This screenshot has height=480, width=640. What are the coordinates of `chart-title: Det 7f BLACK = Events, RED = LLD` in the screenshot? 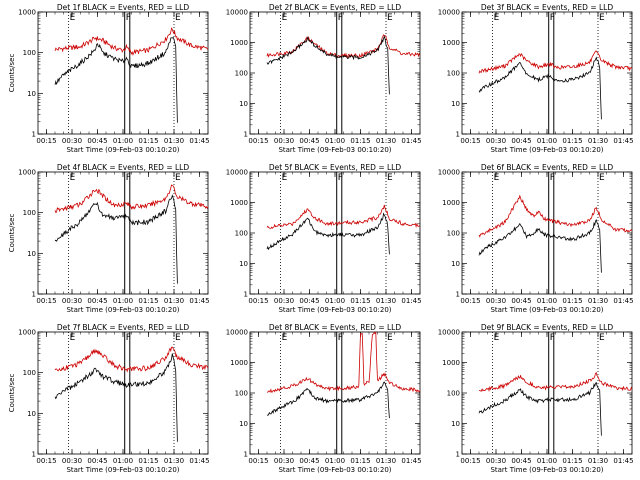 It's located at (123, 327).